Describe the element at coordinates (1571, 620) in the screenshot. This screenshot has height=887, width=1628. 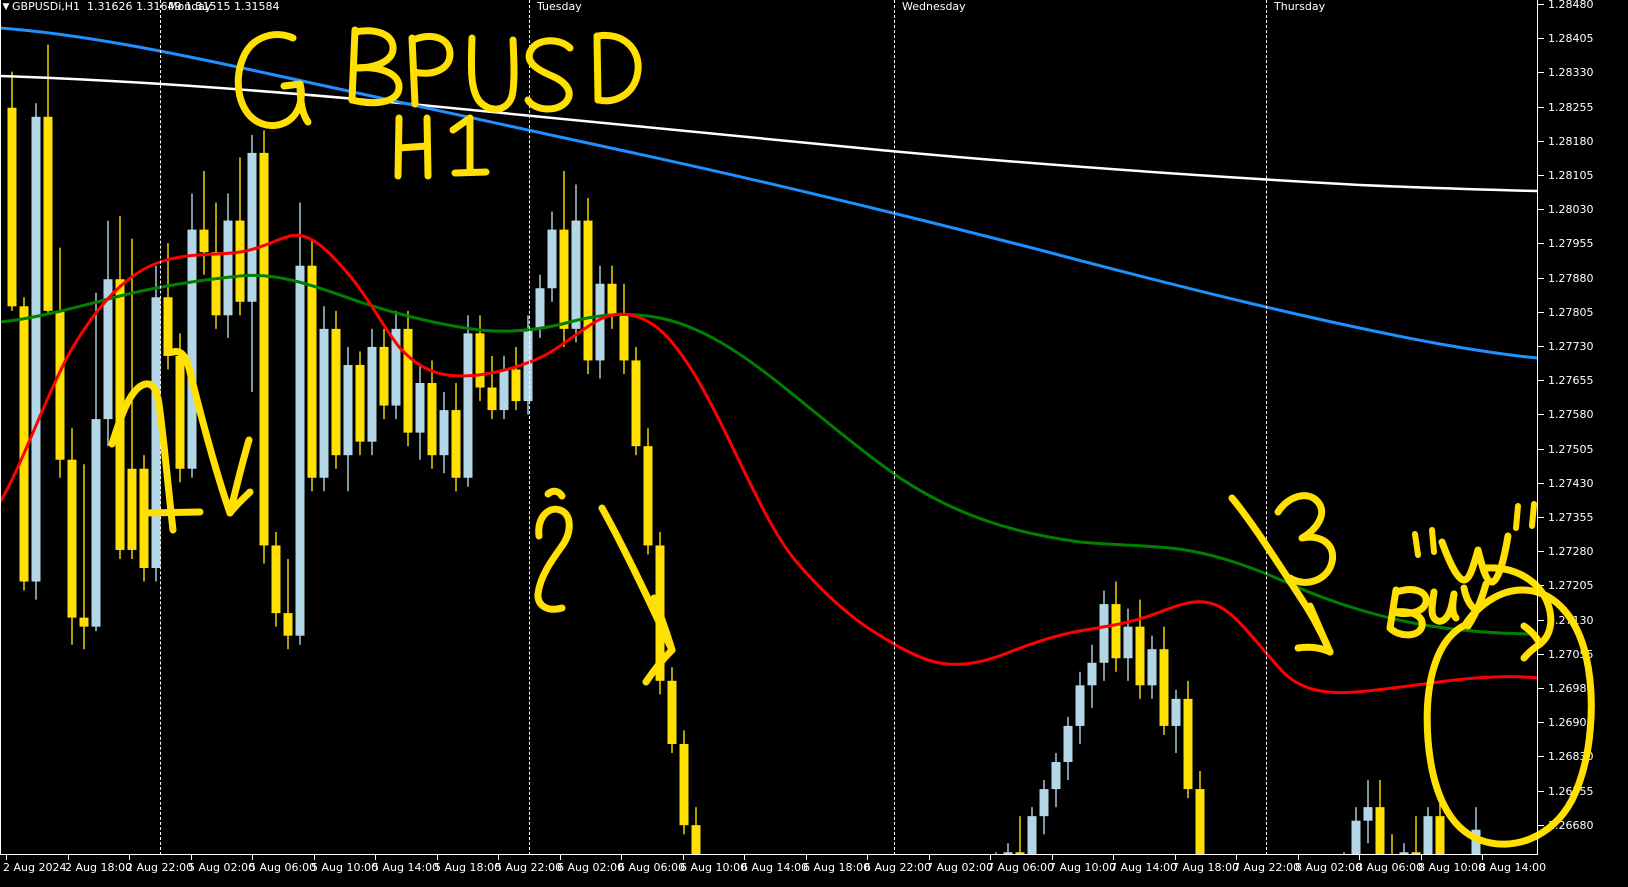
I see `price-tick-label: 1.27130` at that location.